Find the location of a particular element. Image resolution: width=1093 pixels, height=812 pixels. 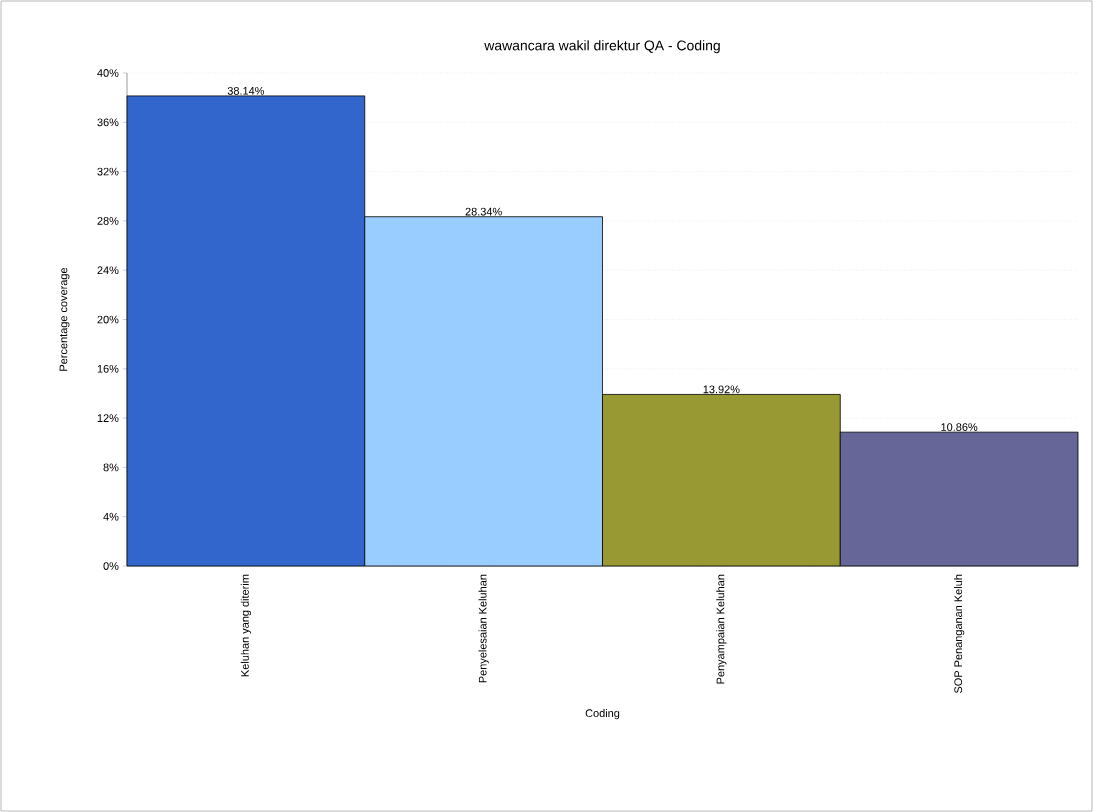

y-tick-label: 16% is located at coordinates (108, 368).